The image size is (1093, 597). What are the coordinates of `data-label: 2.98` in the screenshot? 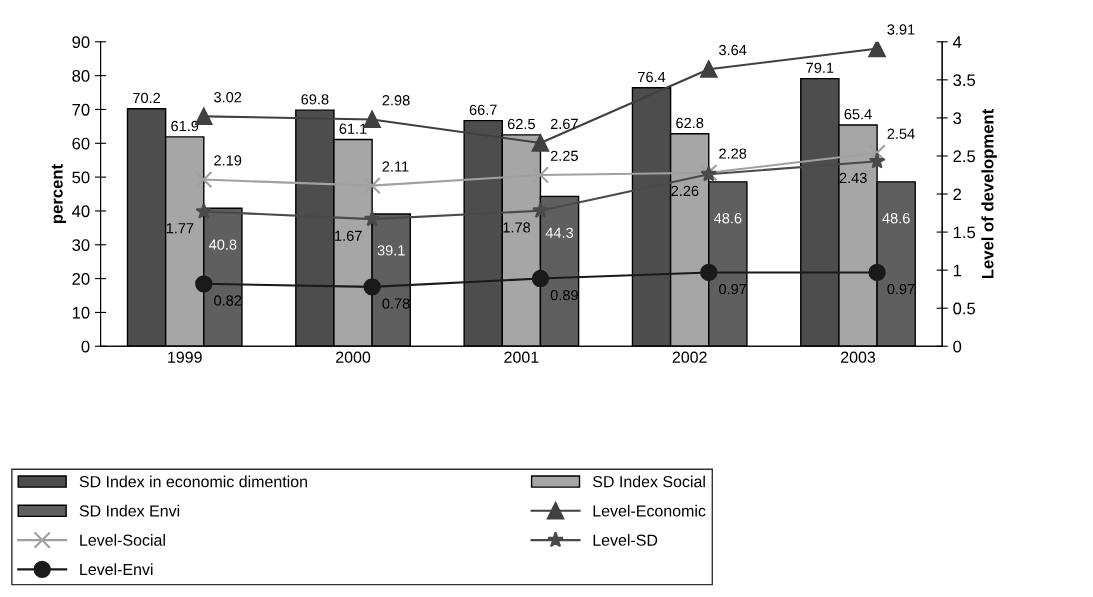 It's located at (396, 100).